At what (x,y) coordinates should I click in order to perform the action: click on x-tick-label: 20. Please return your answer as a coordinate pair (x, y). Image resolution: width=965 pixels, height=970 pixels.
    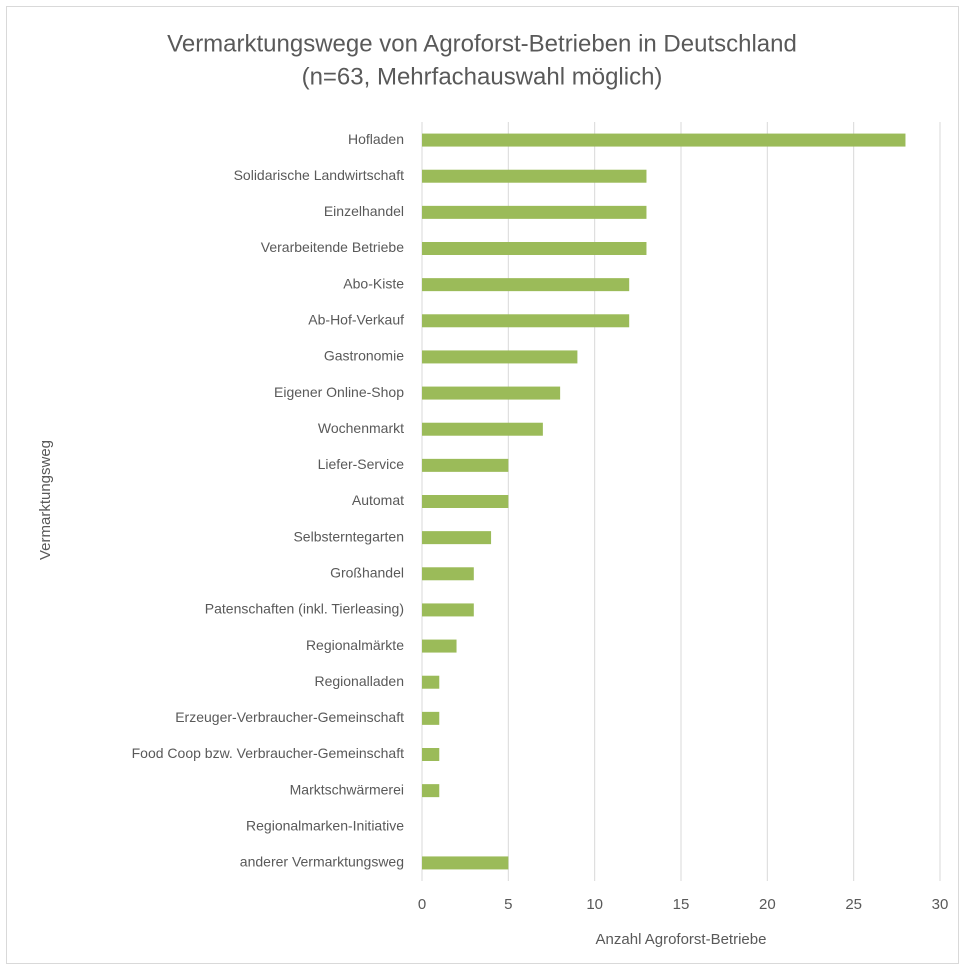
    Looking at the image, I should click on (767, 904).